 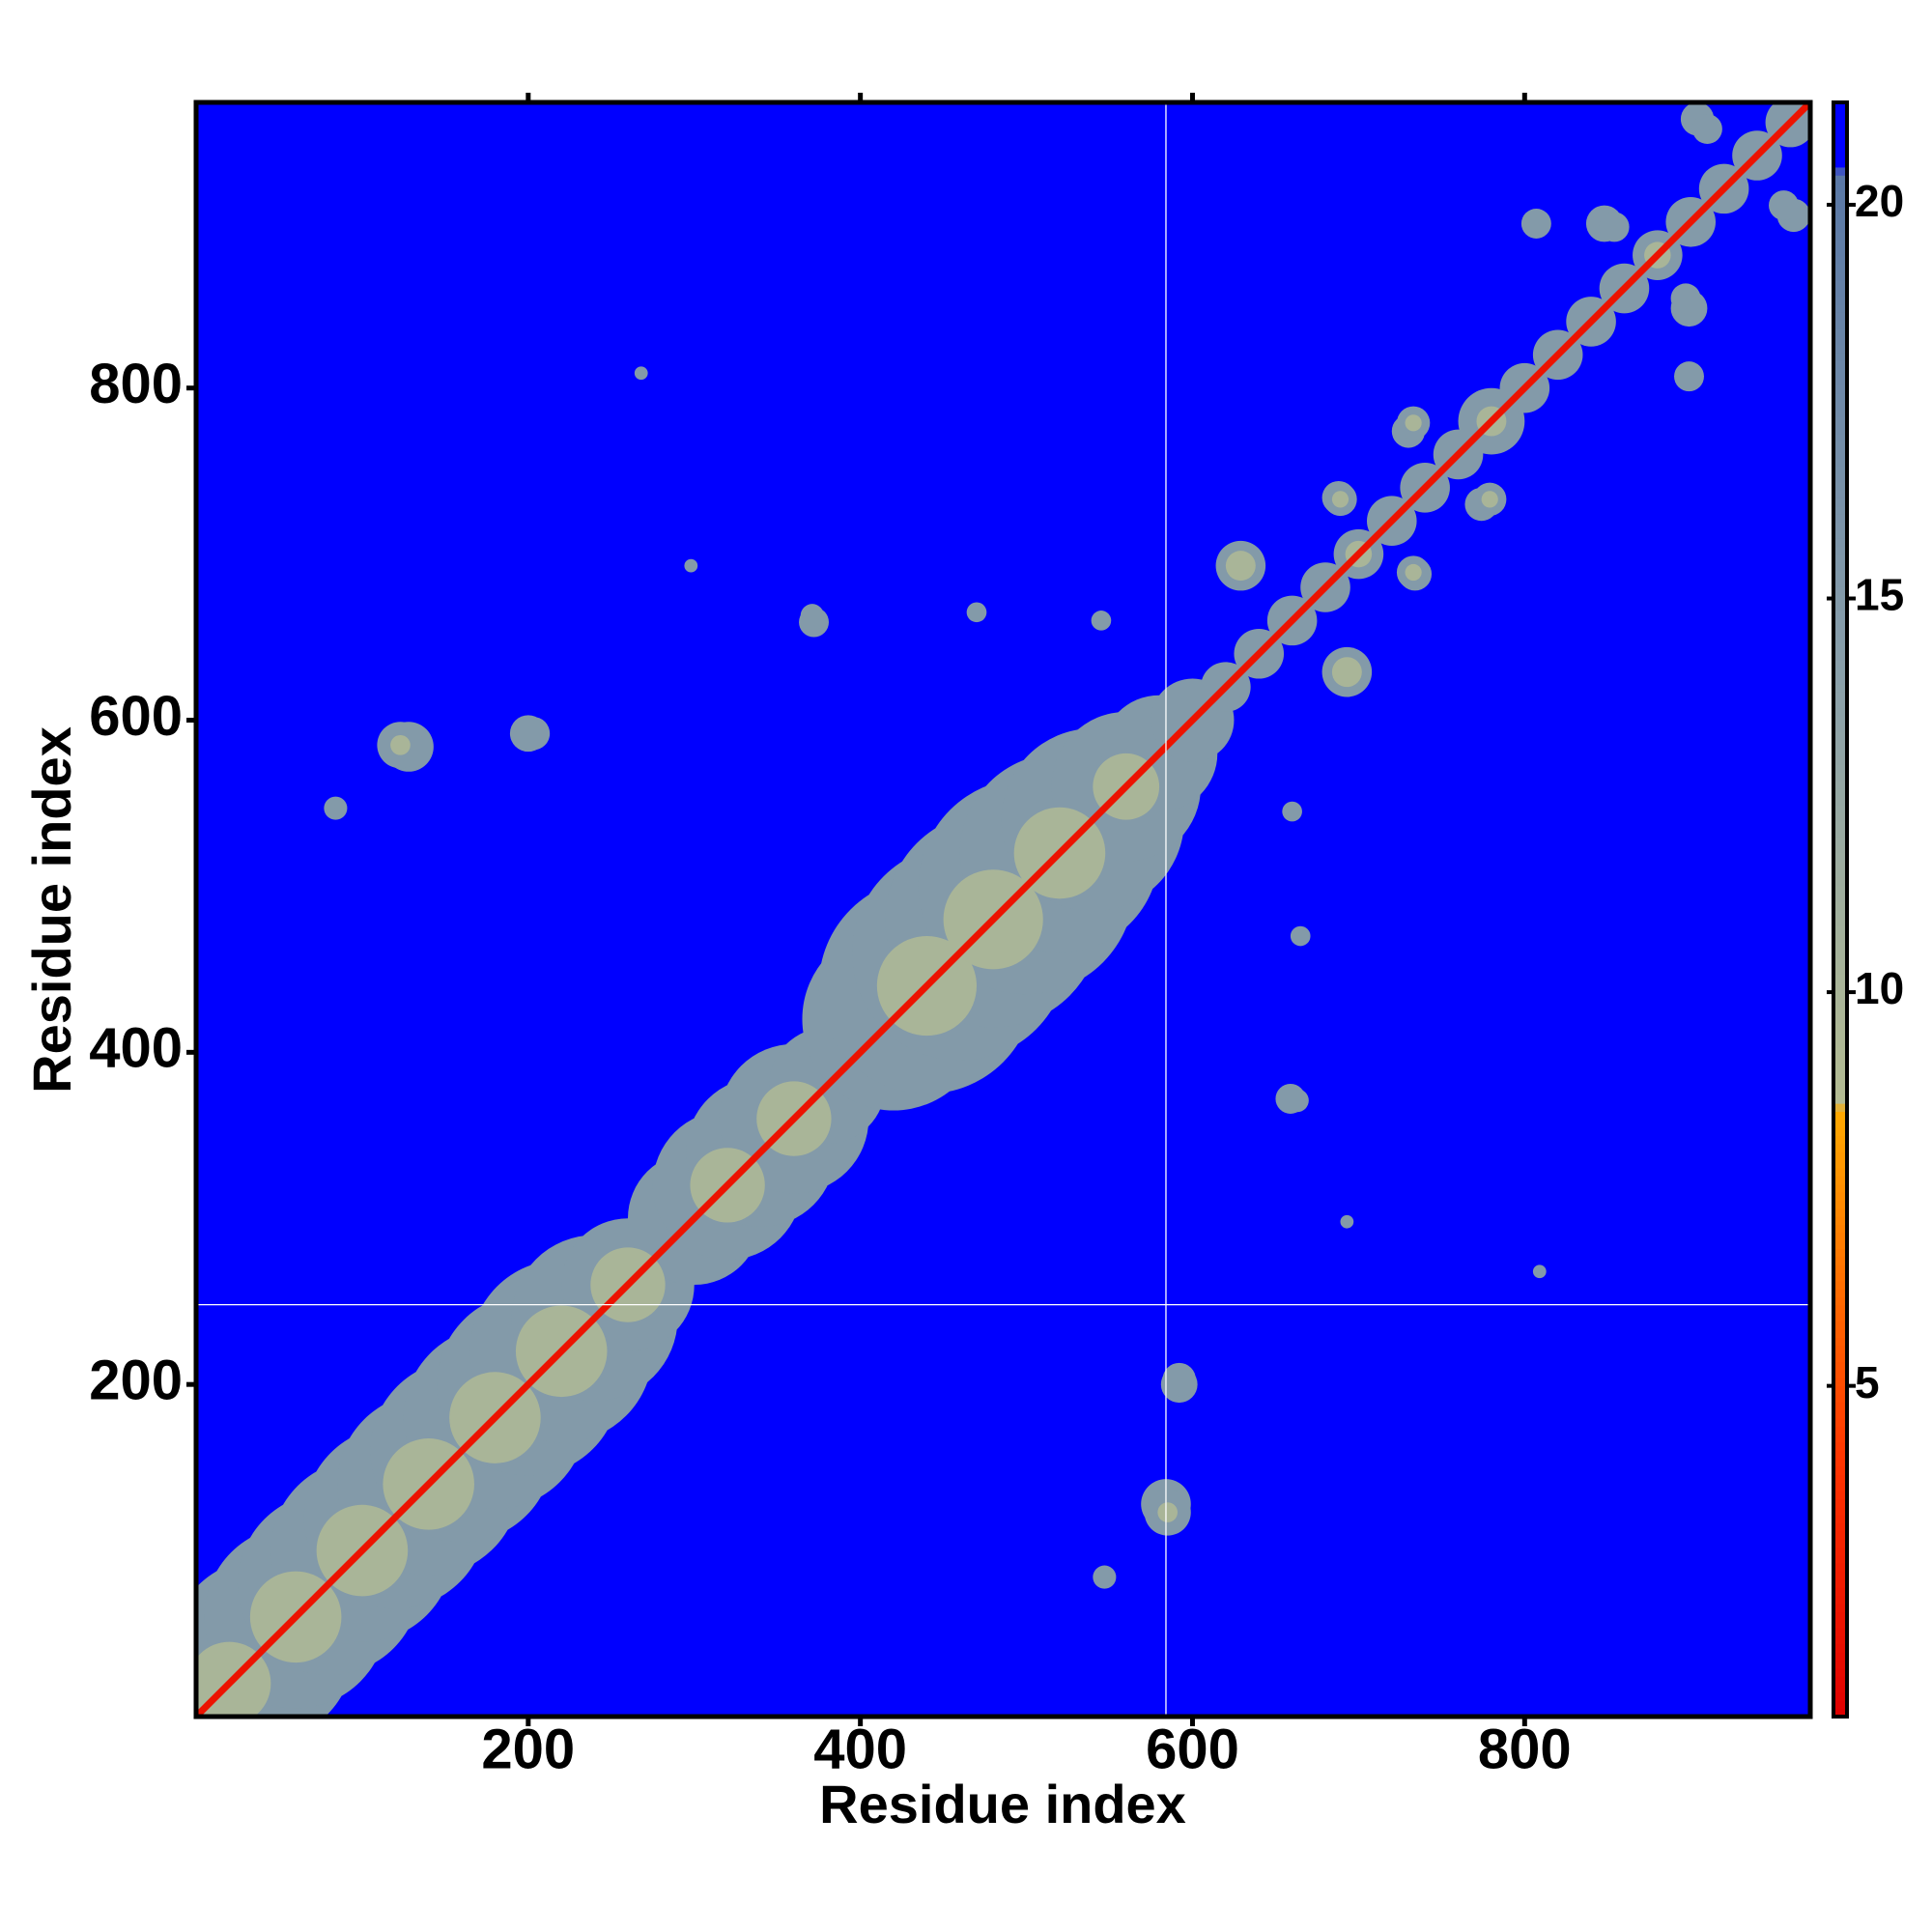 What do you see at coordinates (136, 1048) in the screenshot?
I see `y-tick-label: 400` at bounding box center [136, 1048].